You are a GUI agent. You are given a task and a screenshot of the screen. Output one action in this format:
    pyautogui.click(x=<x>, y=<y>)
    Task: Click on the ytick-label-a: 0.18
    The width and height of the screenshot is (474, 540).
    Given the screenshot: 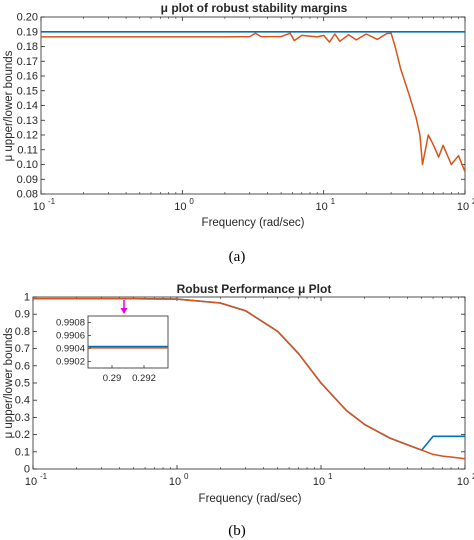 What is the action you would take?
    pyautogui.click(x=27, y=47)
    